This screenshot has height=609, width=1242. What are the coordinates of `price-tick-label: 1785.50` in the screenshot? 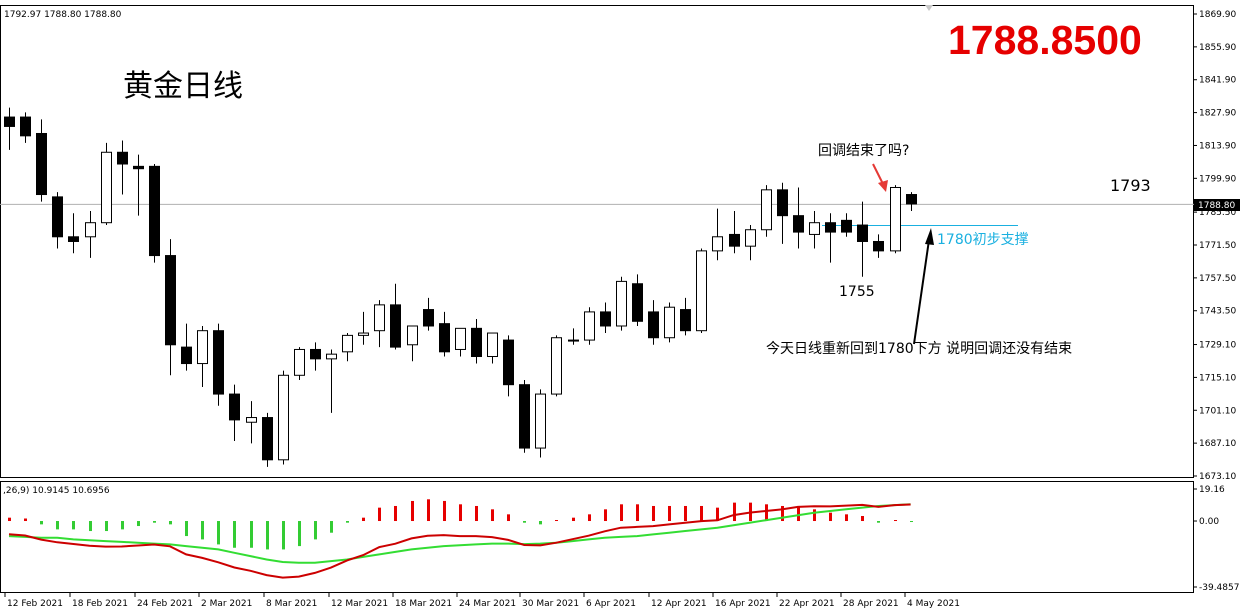 It's located at (1217, 213).